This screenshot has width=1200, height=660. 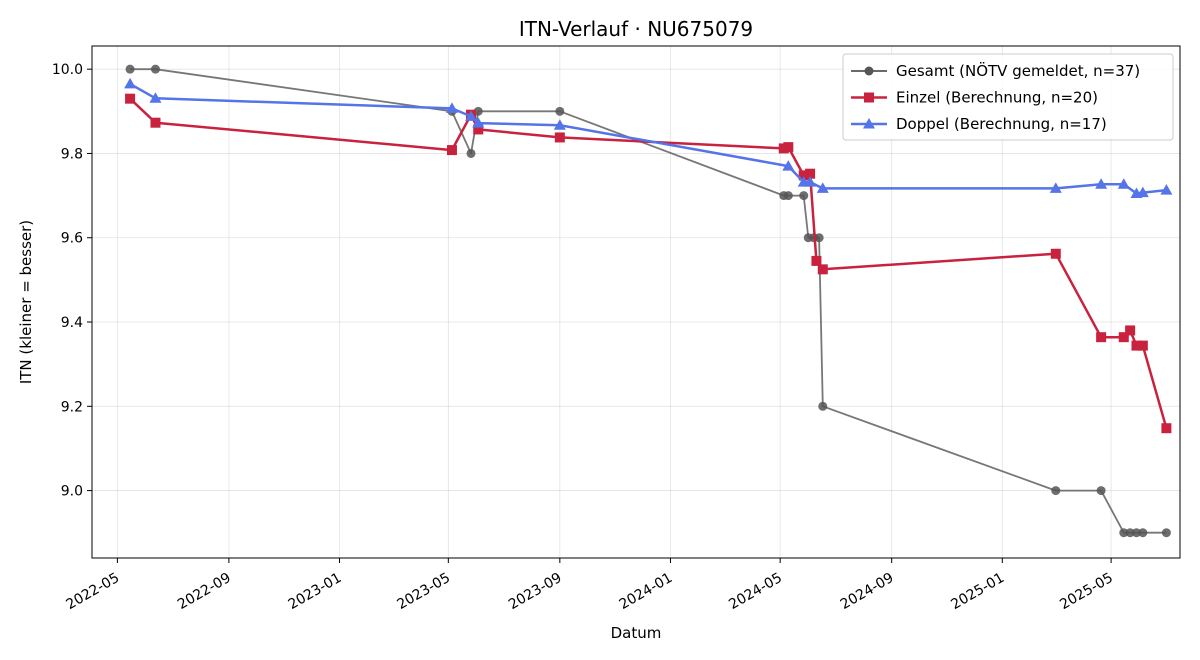 I want to click on y-tick-label: 9.6, so click(x=72, y=239).